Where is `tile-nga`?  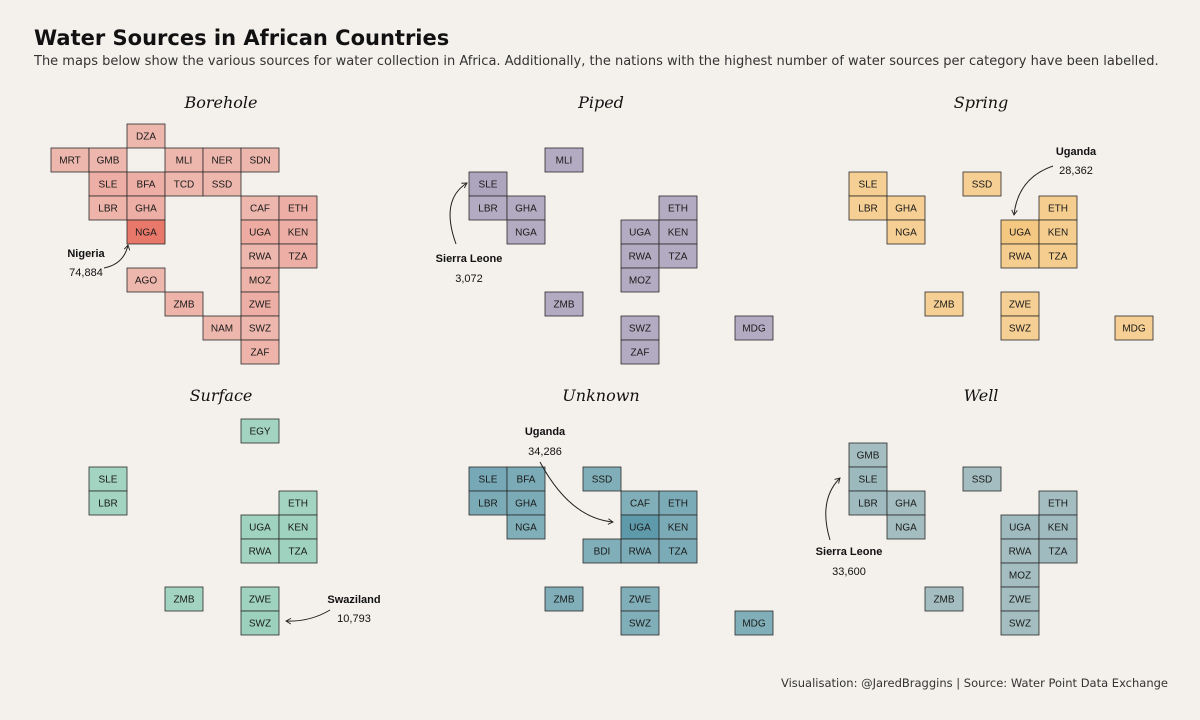
tile-nga is located at coordinates (906, 527).